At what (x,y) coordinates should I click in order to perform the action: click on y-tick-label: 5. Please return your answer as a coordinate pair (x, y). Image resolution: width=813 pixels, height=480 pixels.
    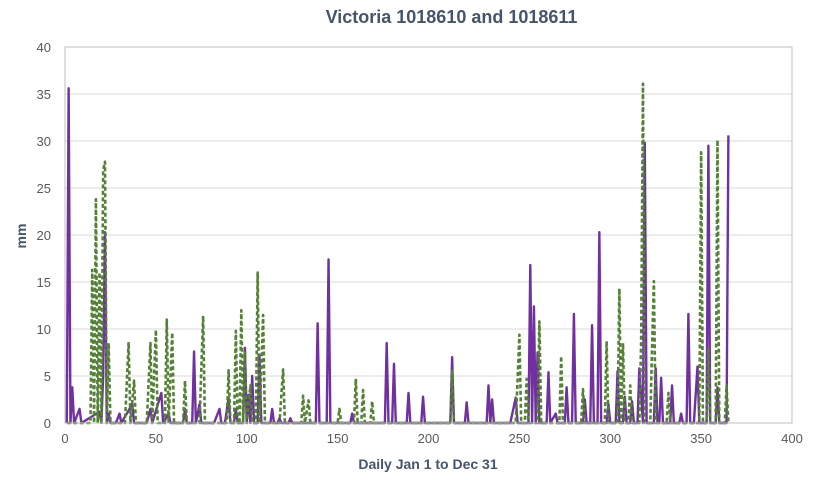
    Looking at the image, I should click on (47, 376).